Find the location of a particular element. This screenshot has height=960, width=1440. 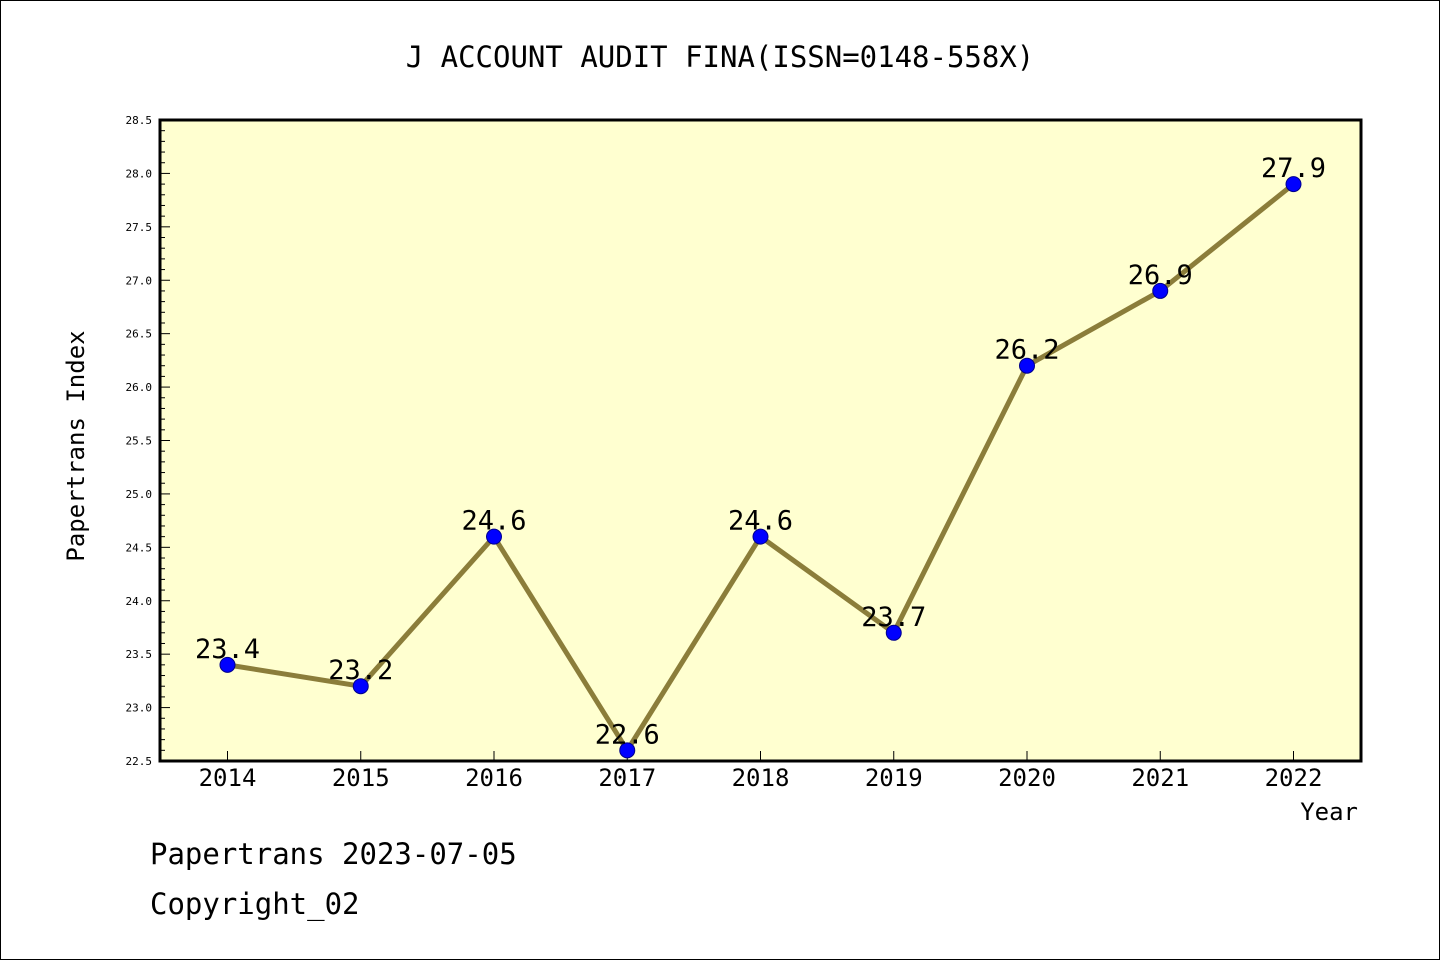

x-tick-label: 2015 is located at coordinates (361, 778).